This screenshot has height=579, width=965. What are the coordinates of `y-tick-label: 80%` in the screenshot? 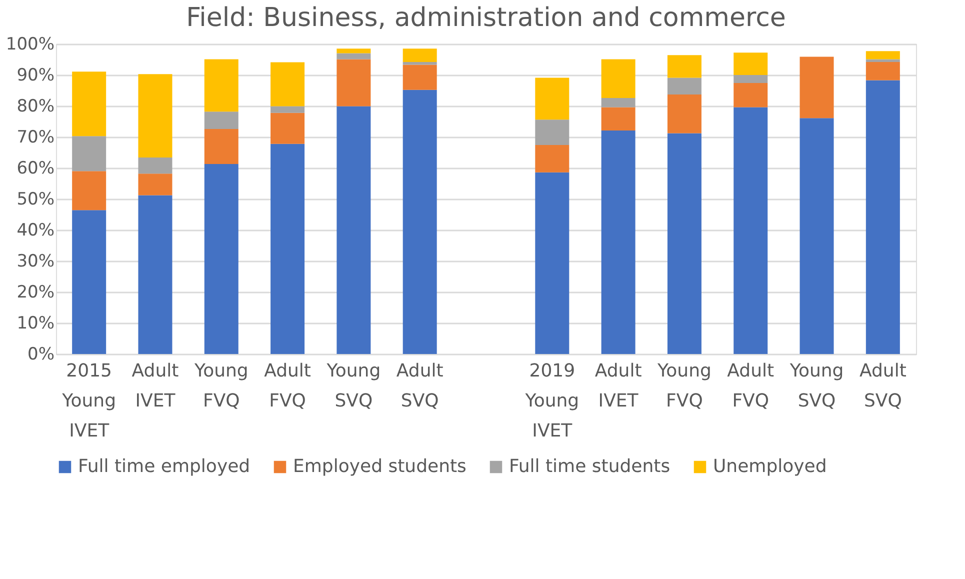 It's located at (35, 106).